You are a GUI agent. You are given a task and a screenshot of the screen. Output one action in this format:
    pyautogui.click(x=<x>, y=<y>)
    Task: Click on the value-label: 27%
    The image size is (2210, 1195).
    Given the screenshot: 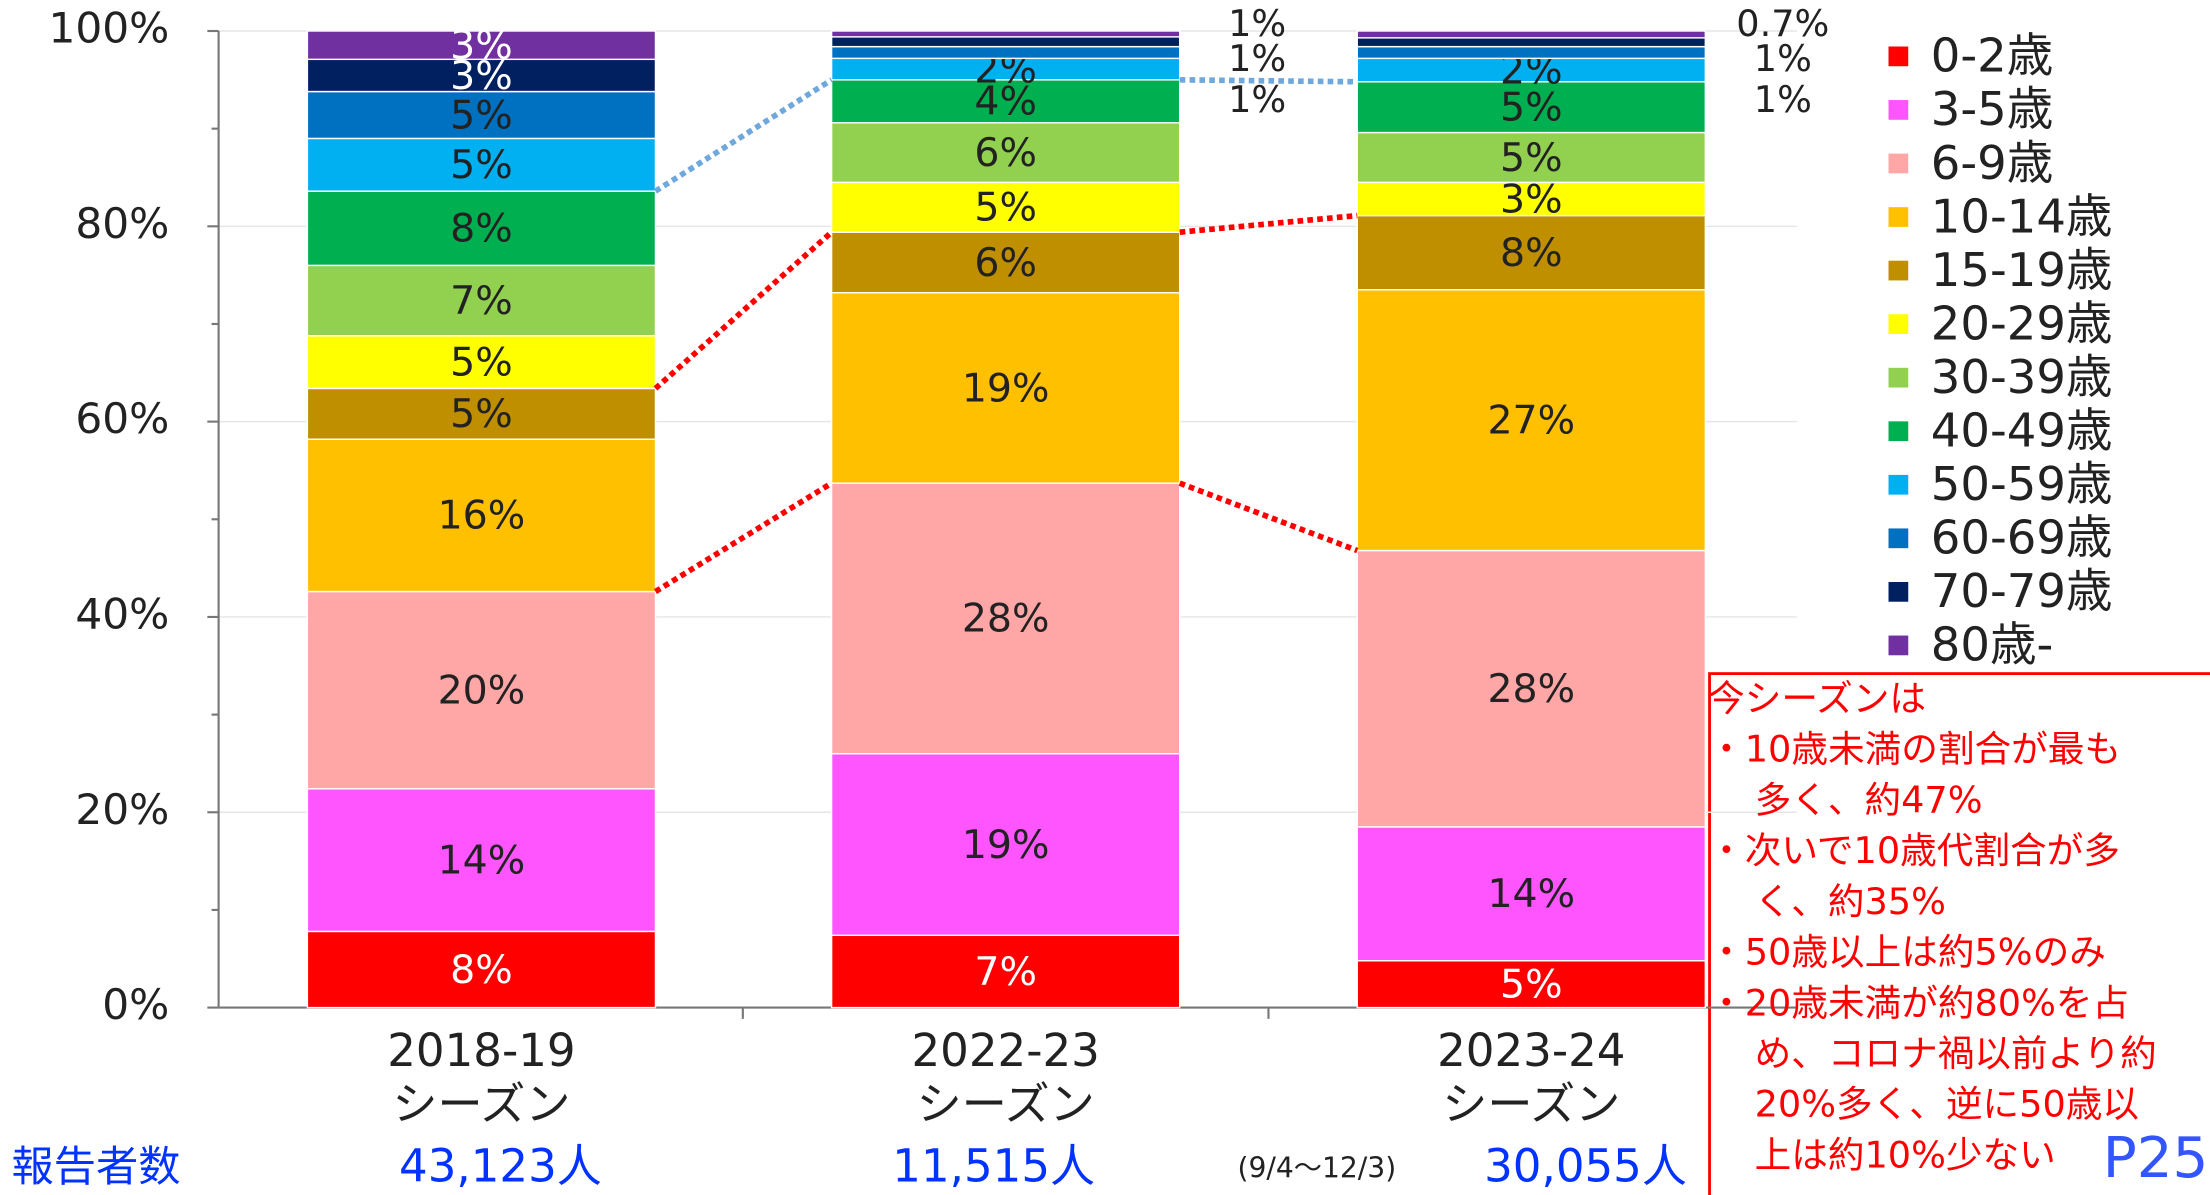 What is the action you would take?
    pyautogui.click(x=1531, y=420)
    